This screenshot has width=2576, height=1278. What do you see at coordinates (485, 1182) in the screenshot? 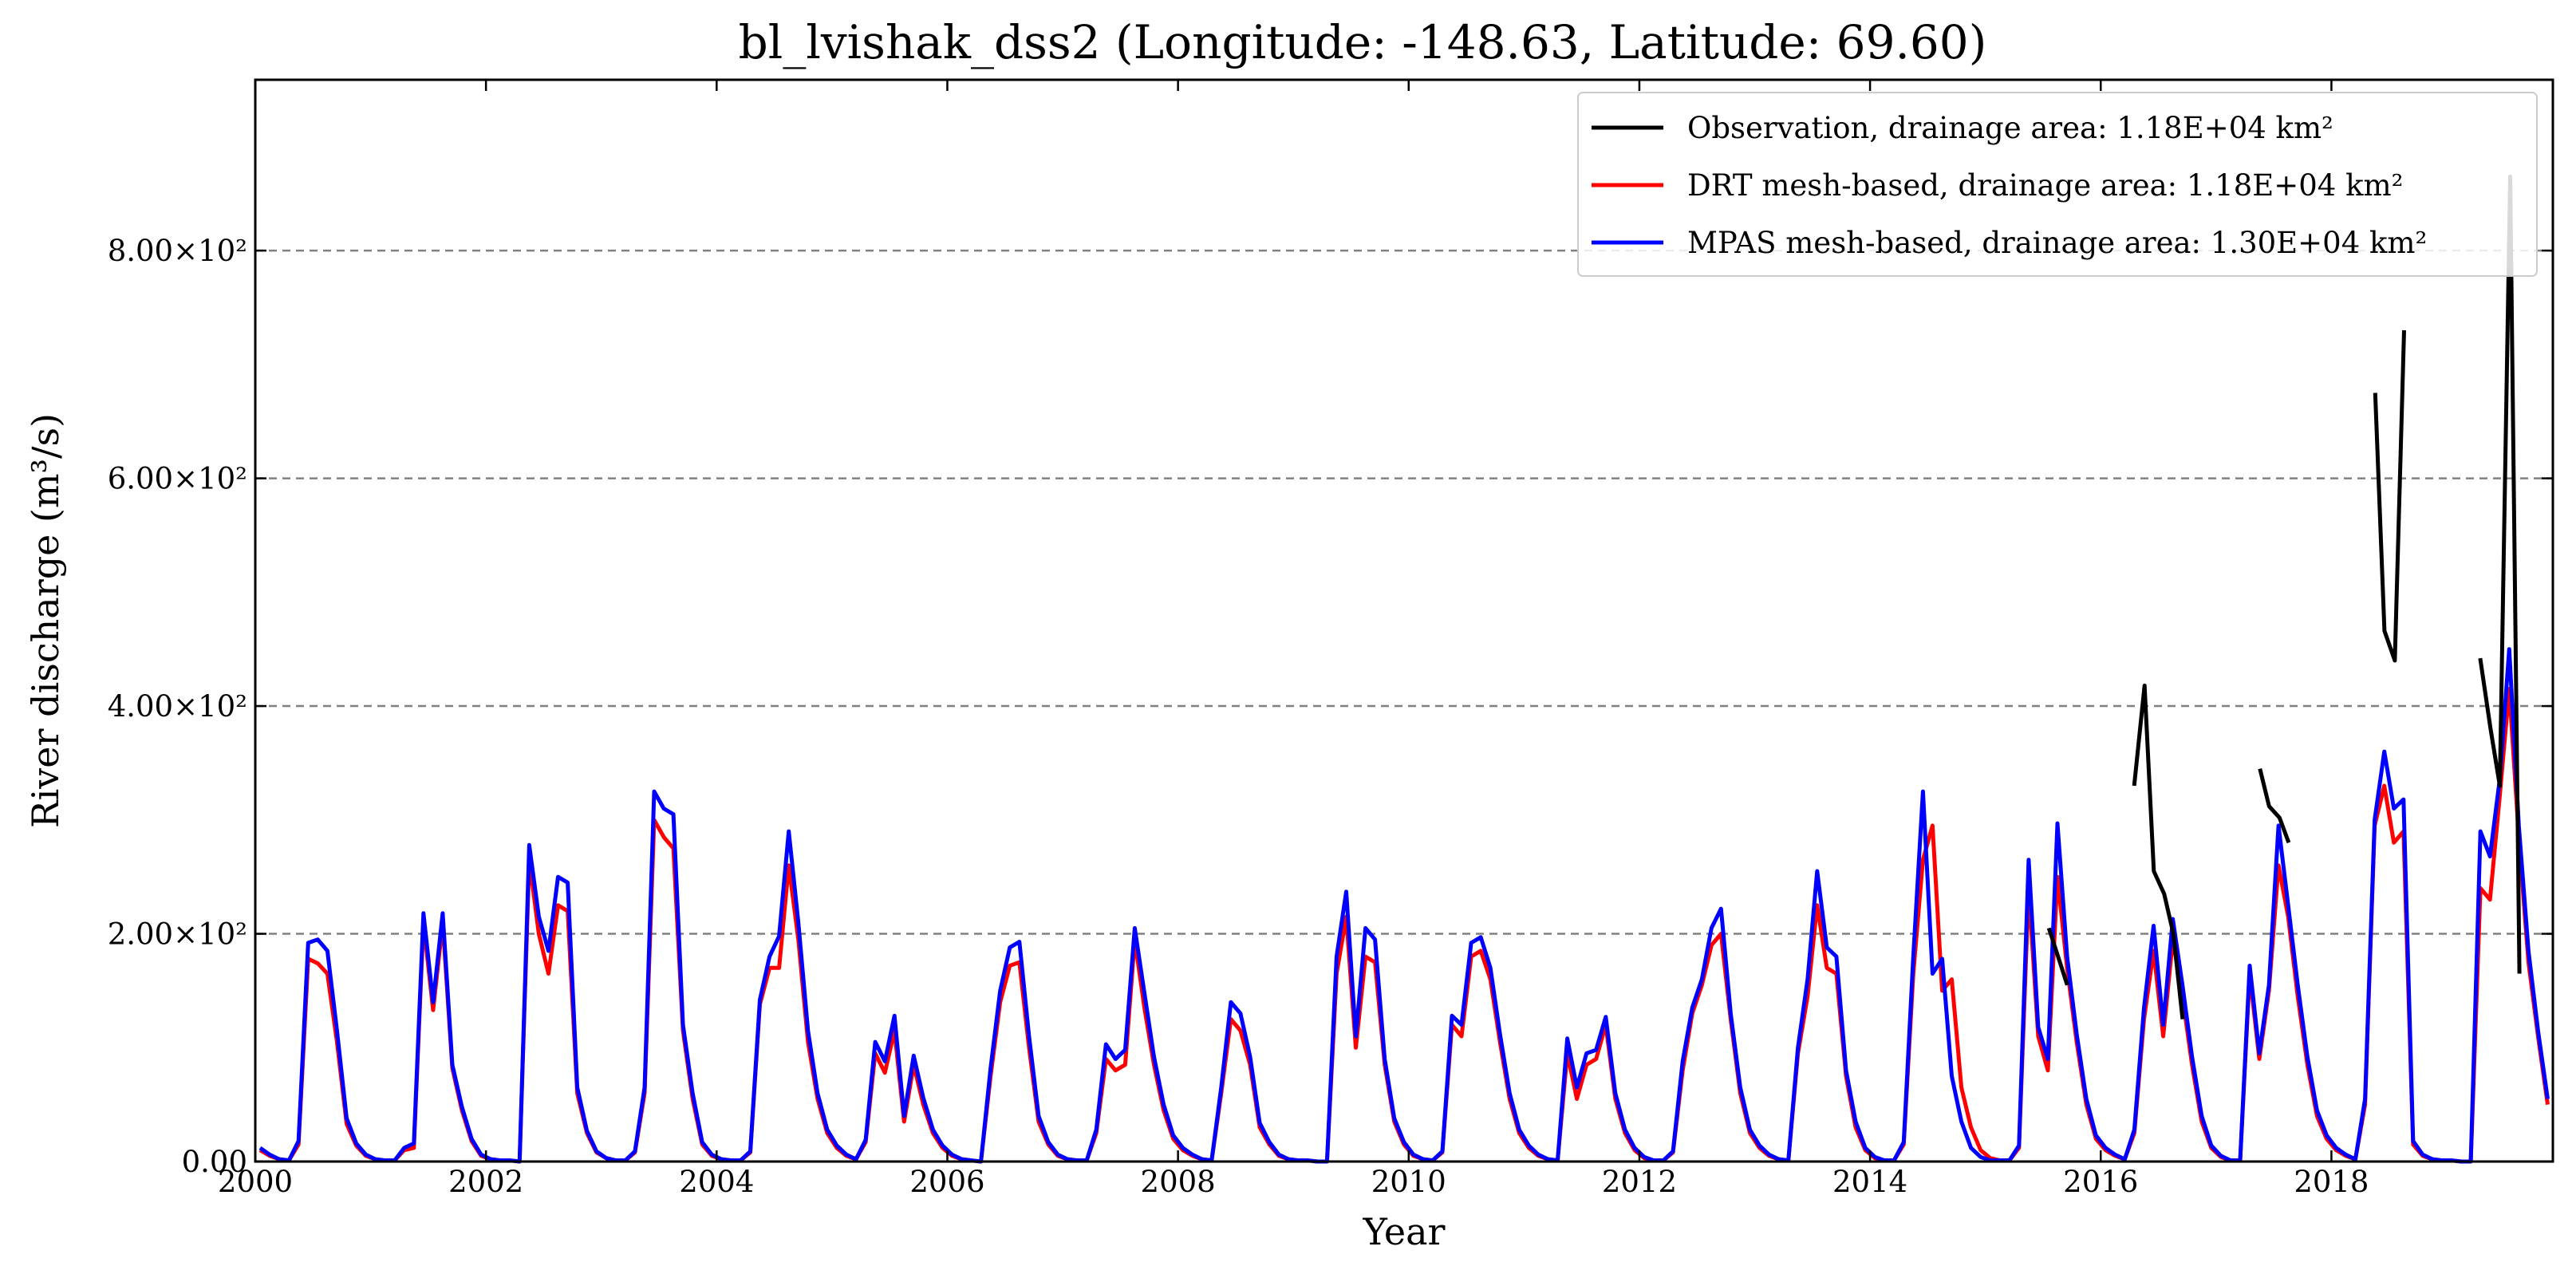
I see `x-tick-label: 2002` at bounding box center [485, 1182].